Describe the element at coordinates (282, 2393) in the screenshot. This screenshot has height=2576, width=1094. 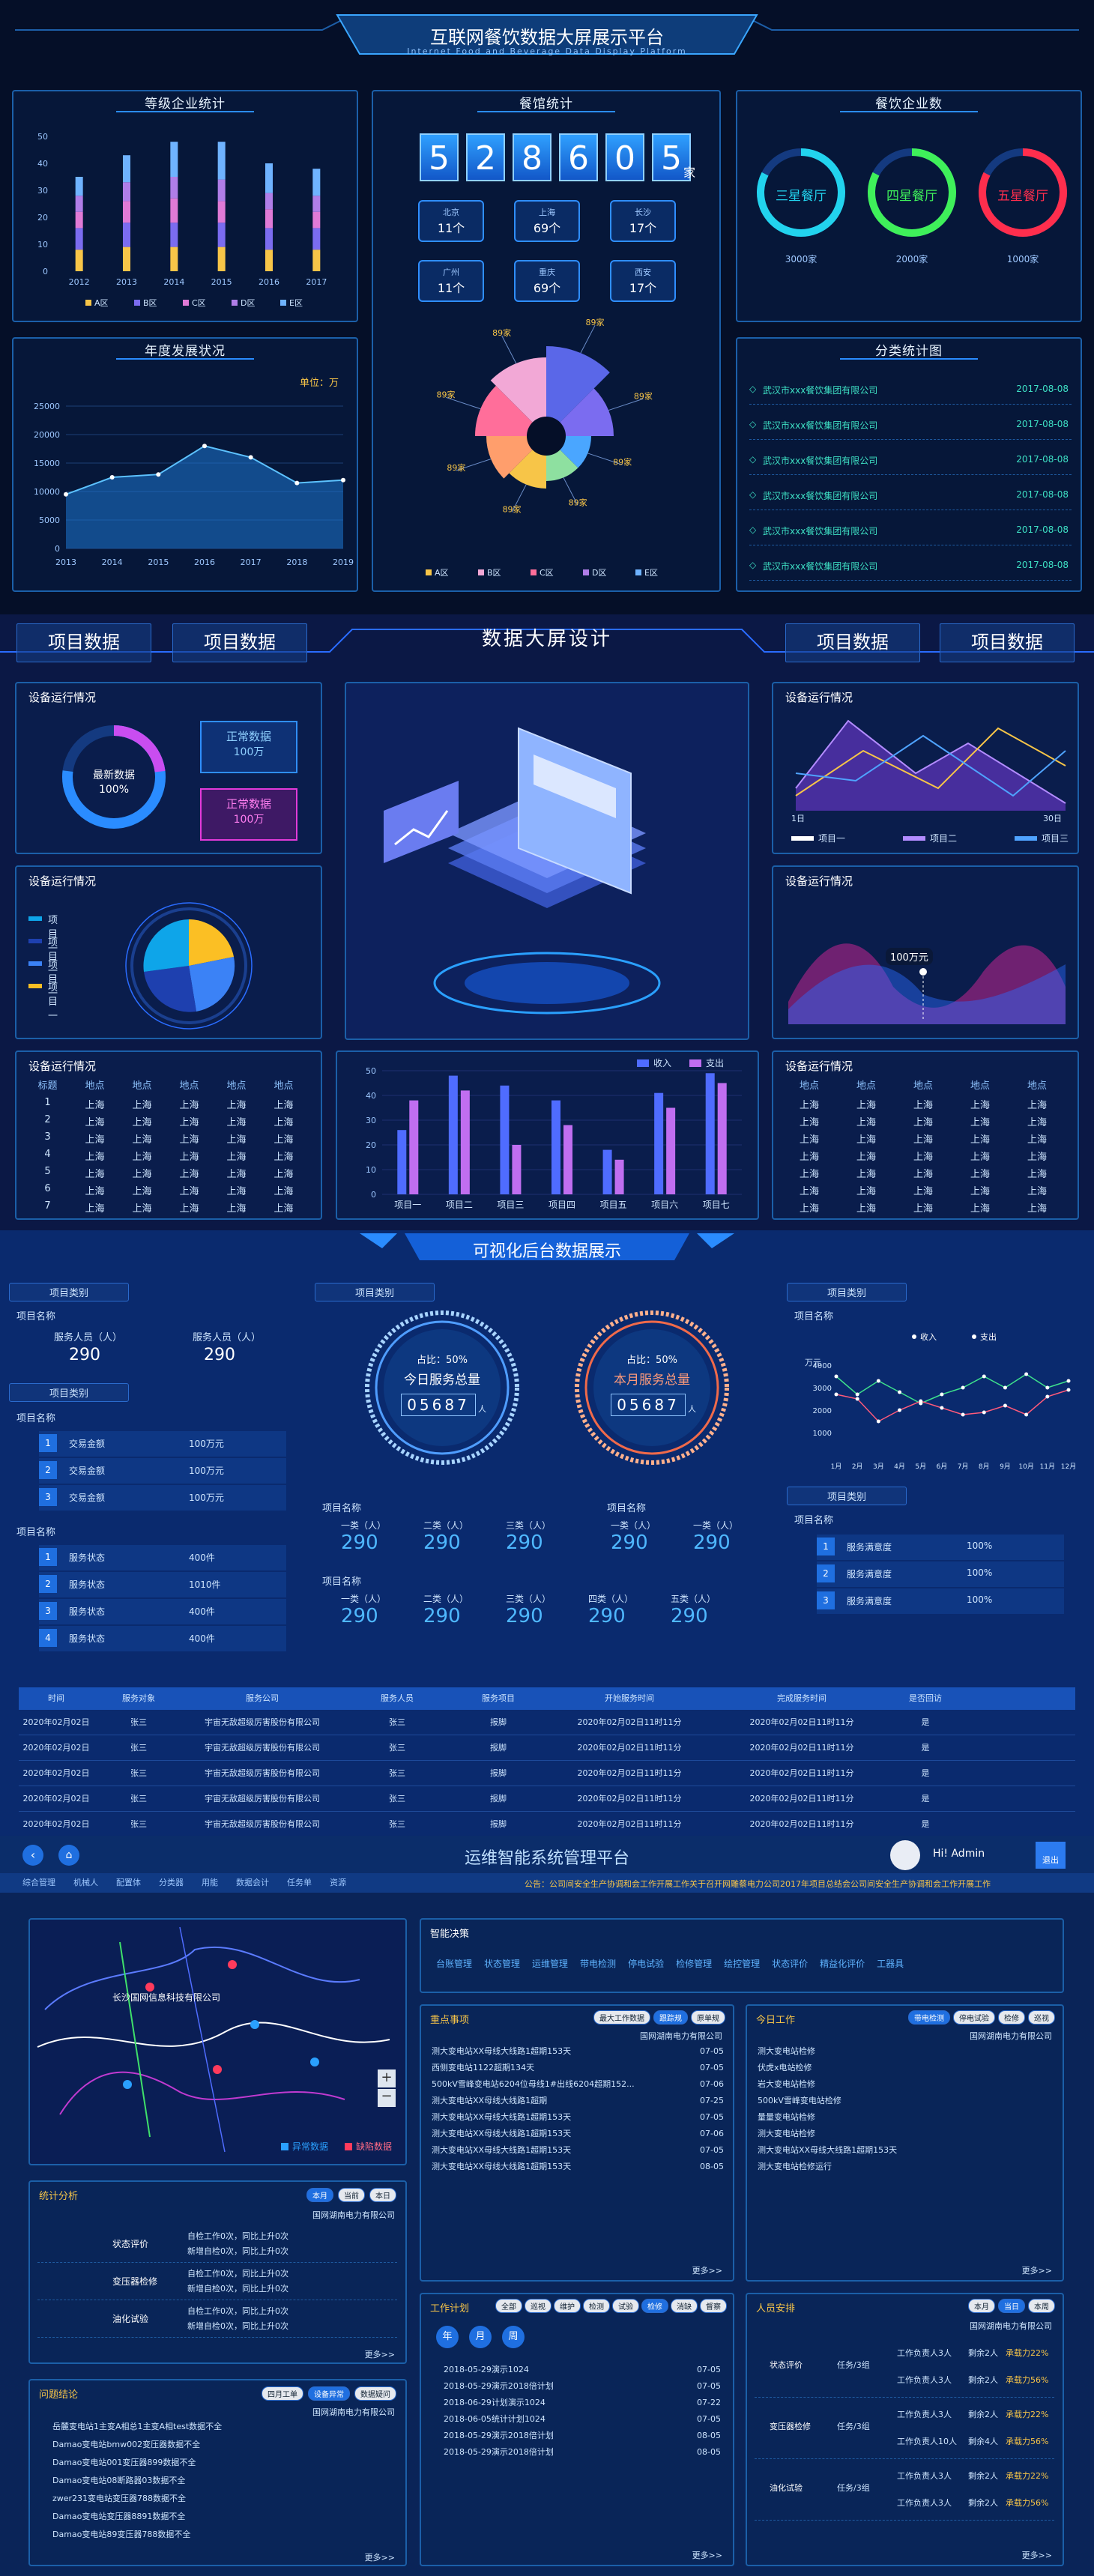
I see `tab-item: 四月工单` at that location.